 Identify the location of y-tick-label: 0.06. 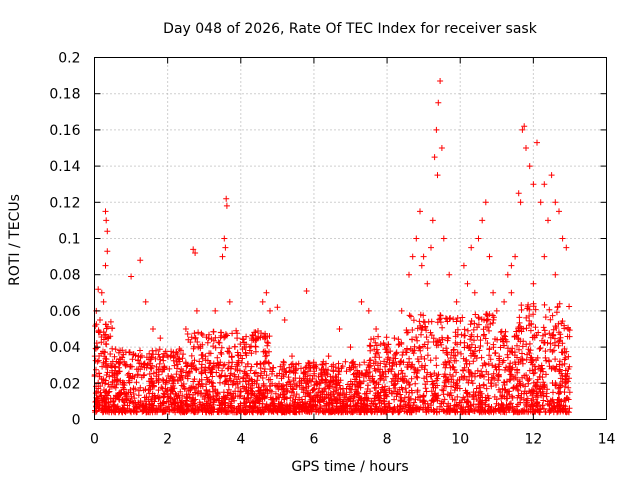
(64, 312).